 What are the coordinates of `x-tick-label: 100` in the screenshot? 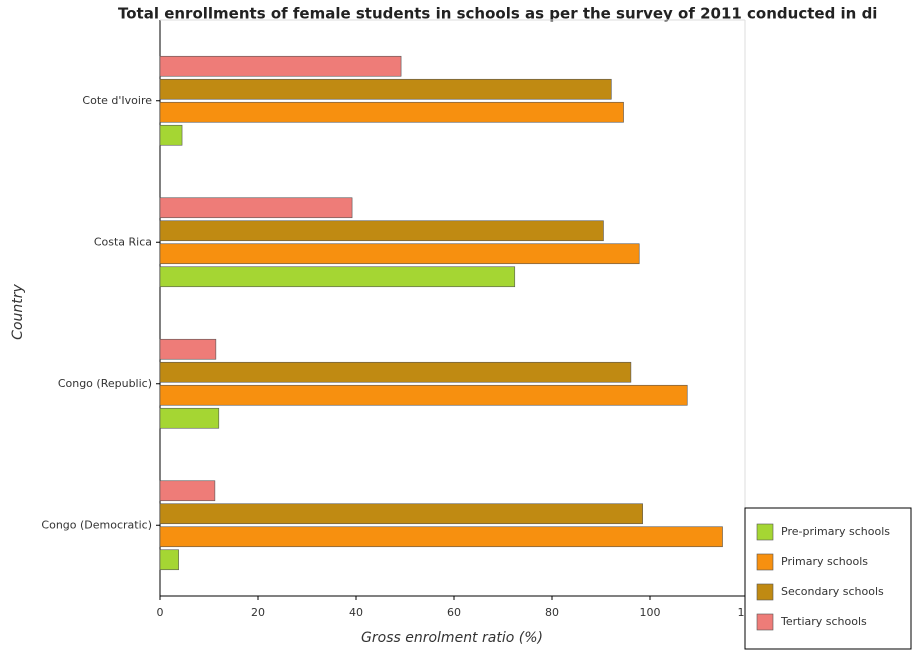 It's located at (650, 612).